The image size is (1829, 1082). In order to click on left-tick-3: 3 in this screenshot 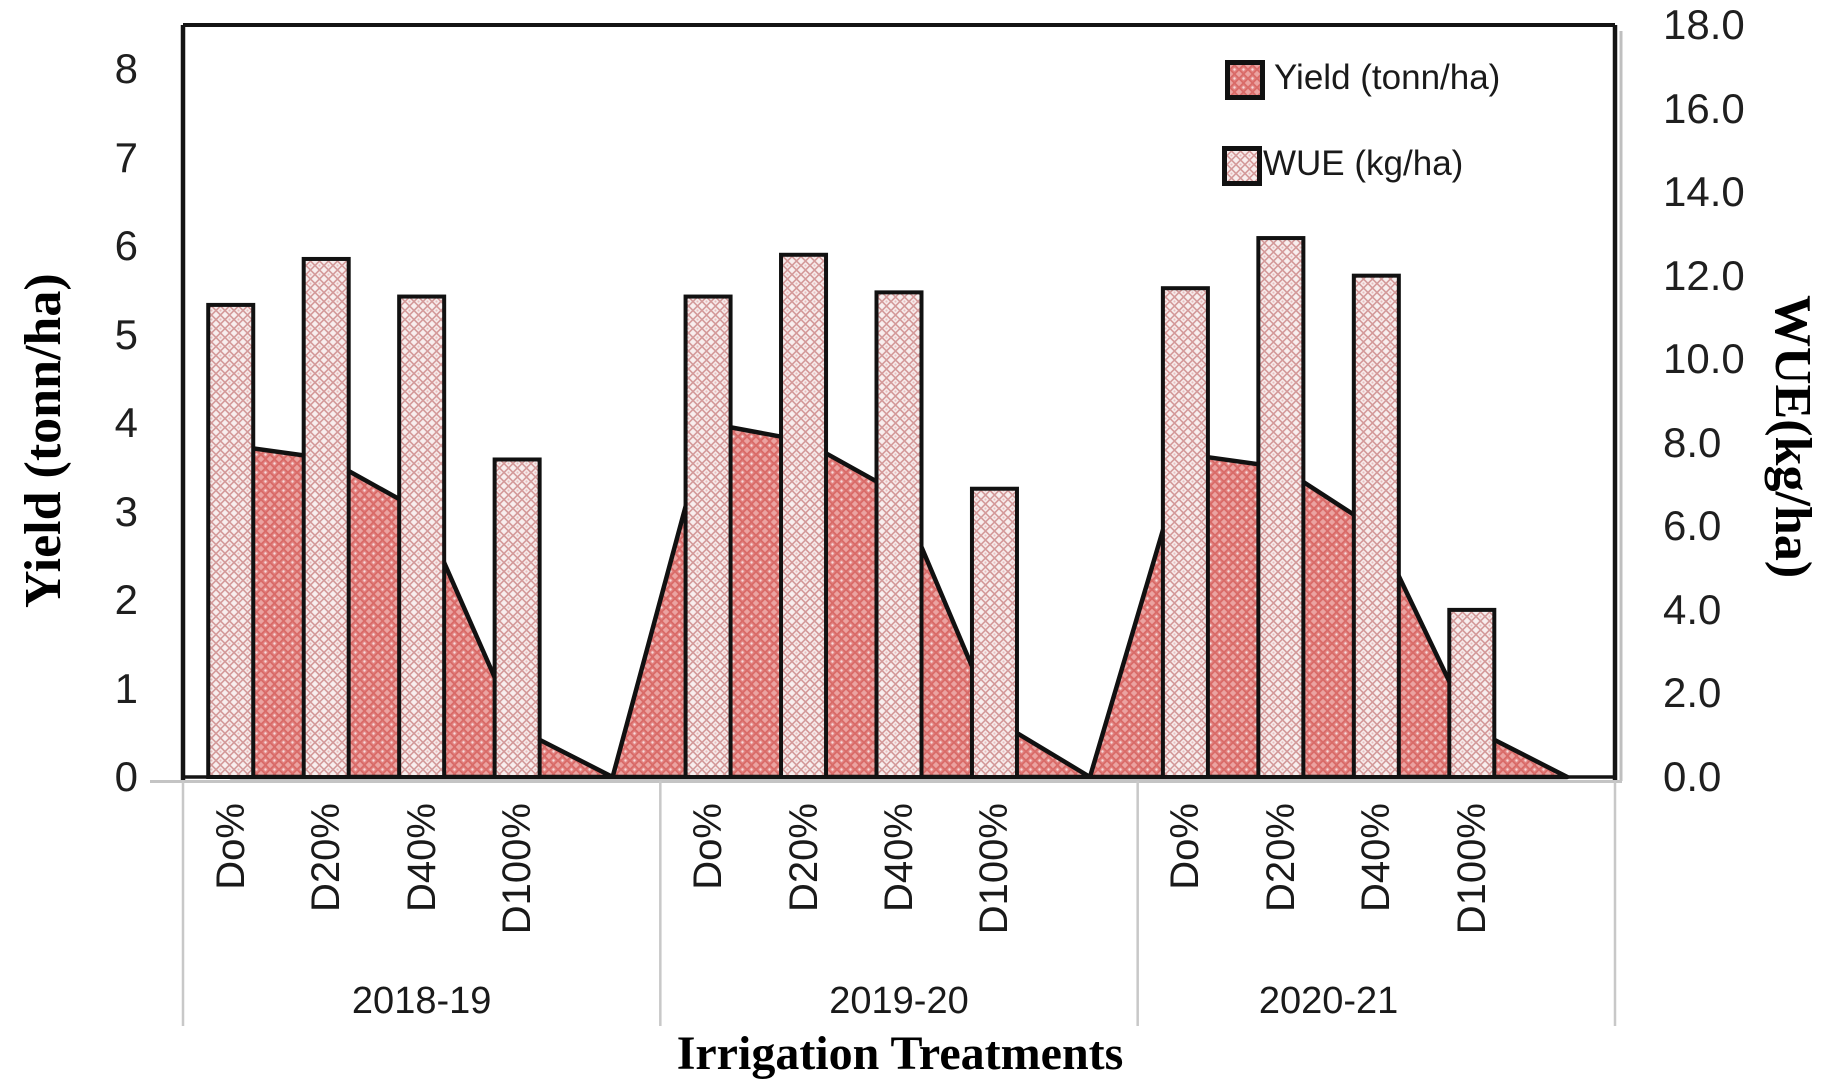, I will do `click(126, 511)`.